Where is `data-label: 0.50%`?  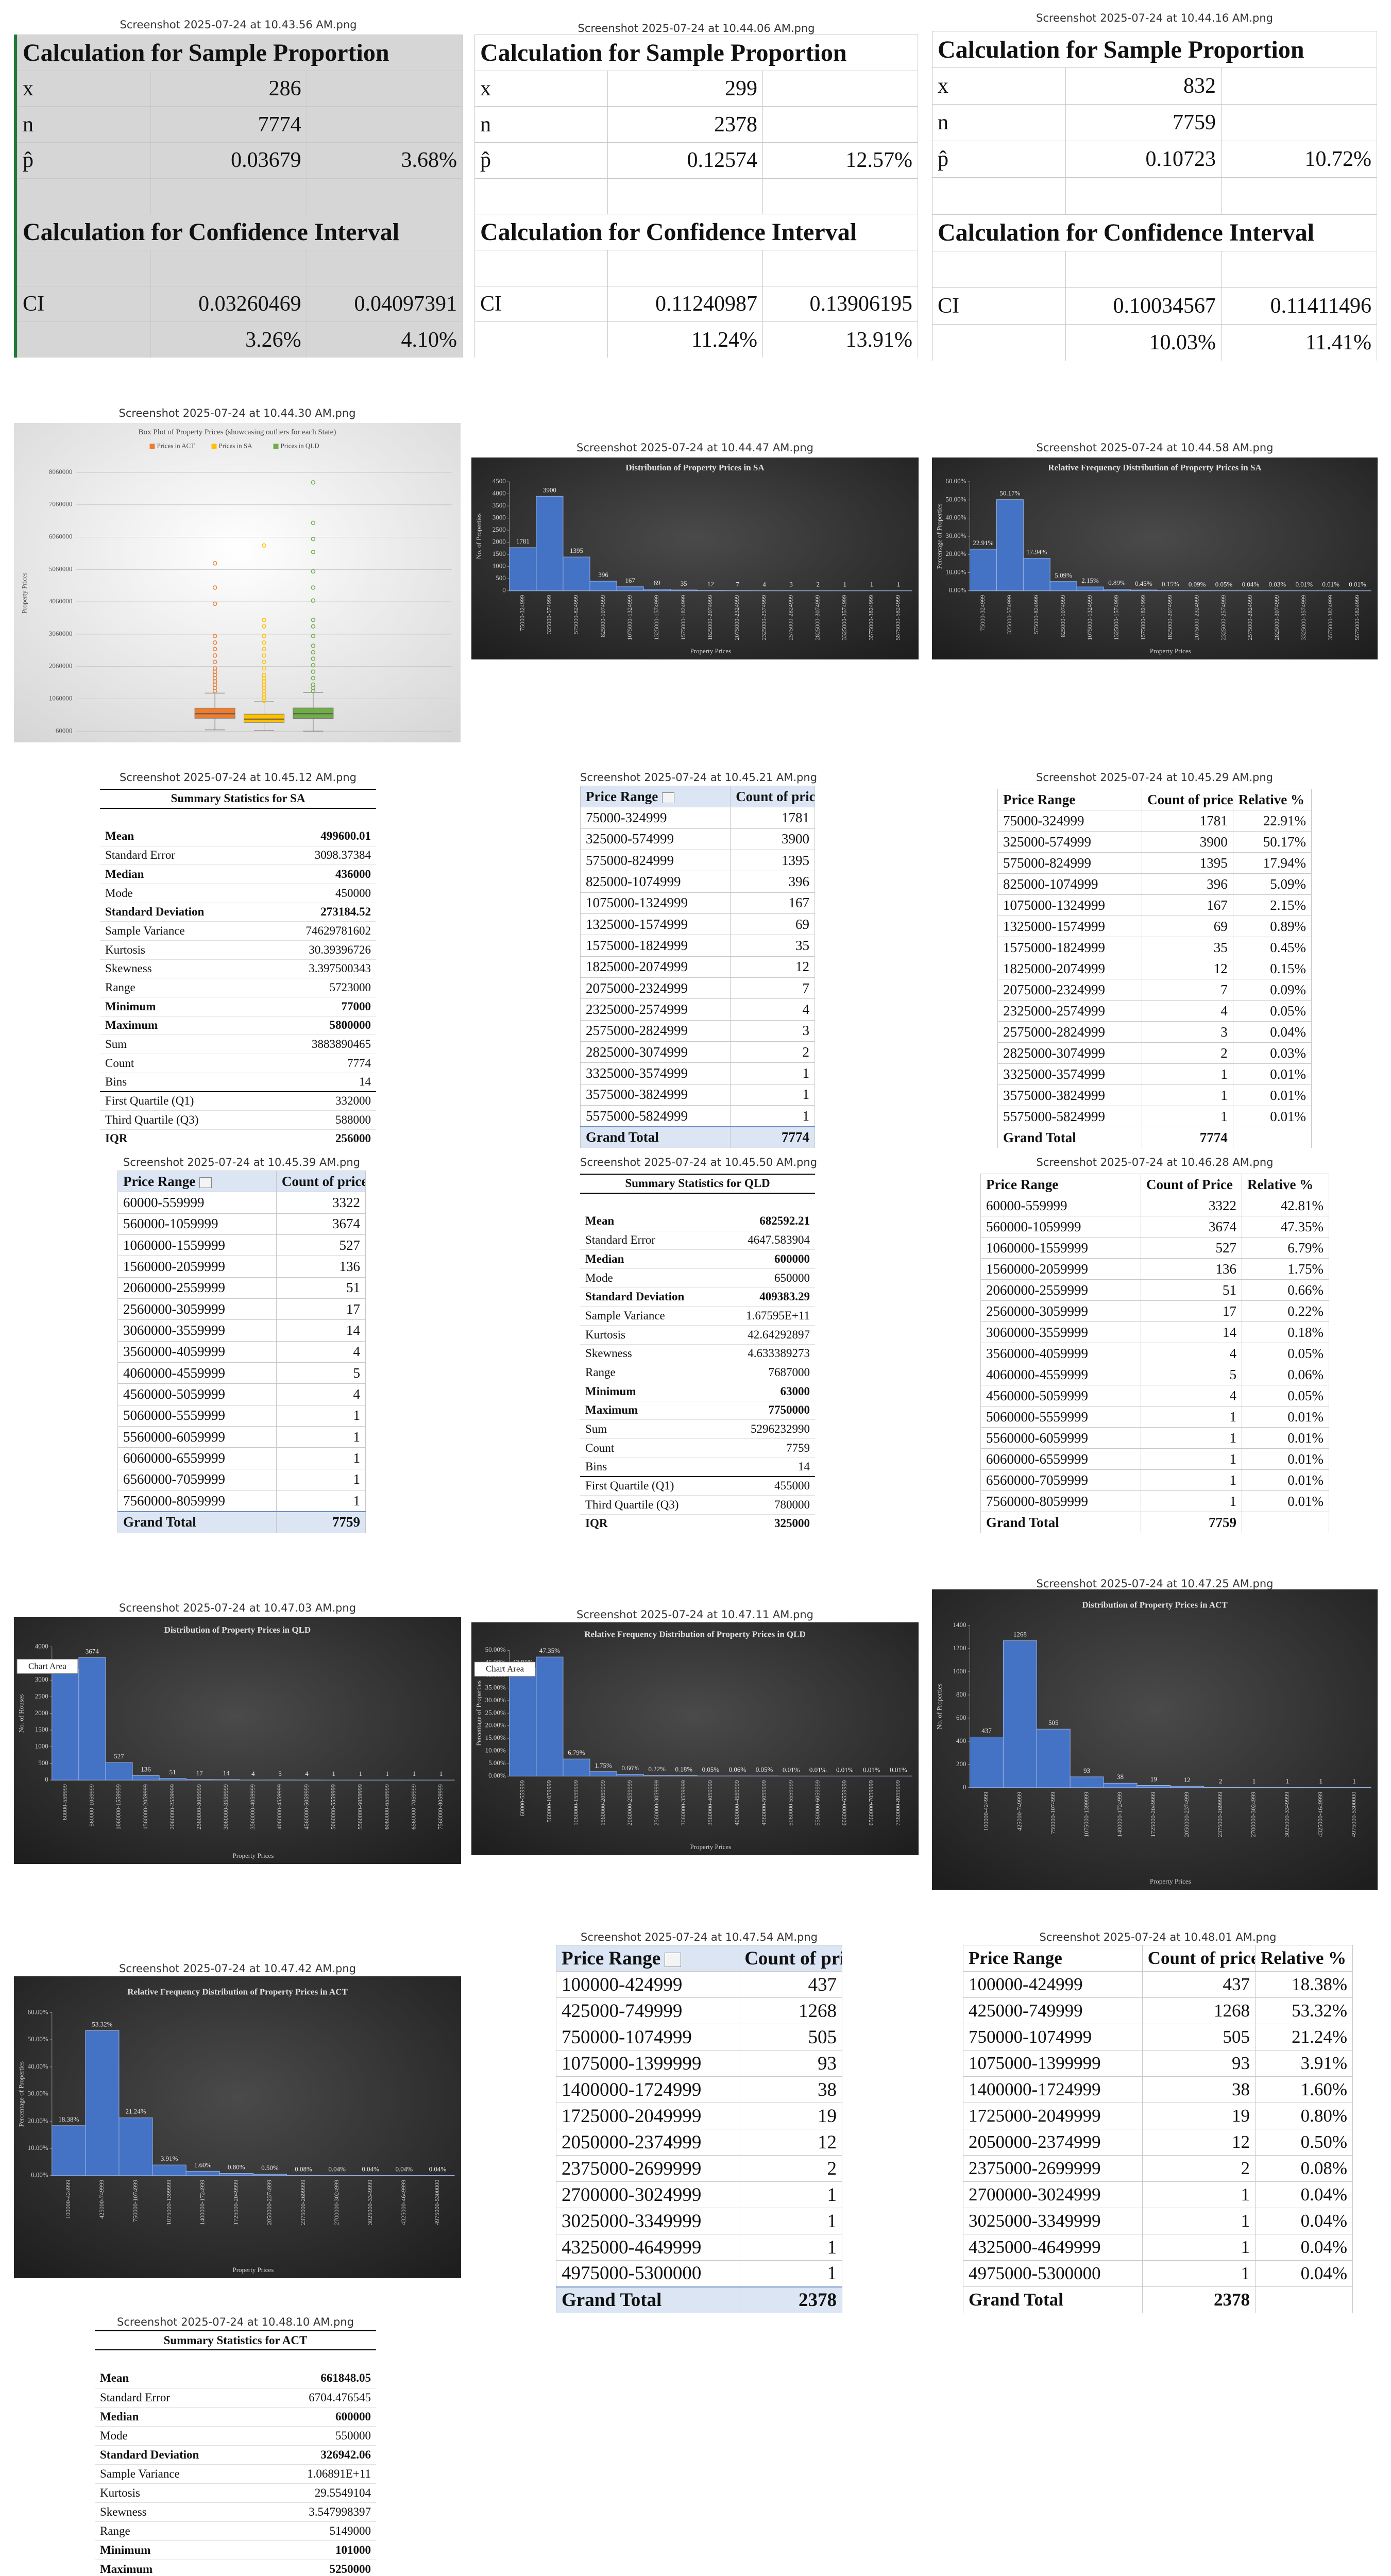 data-label: 0.50% is located at coordinates (270, 2168).